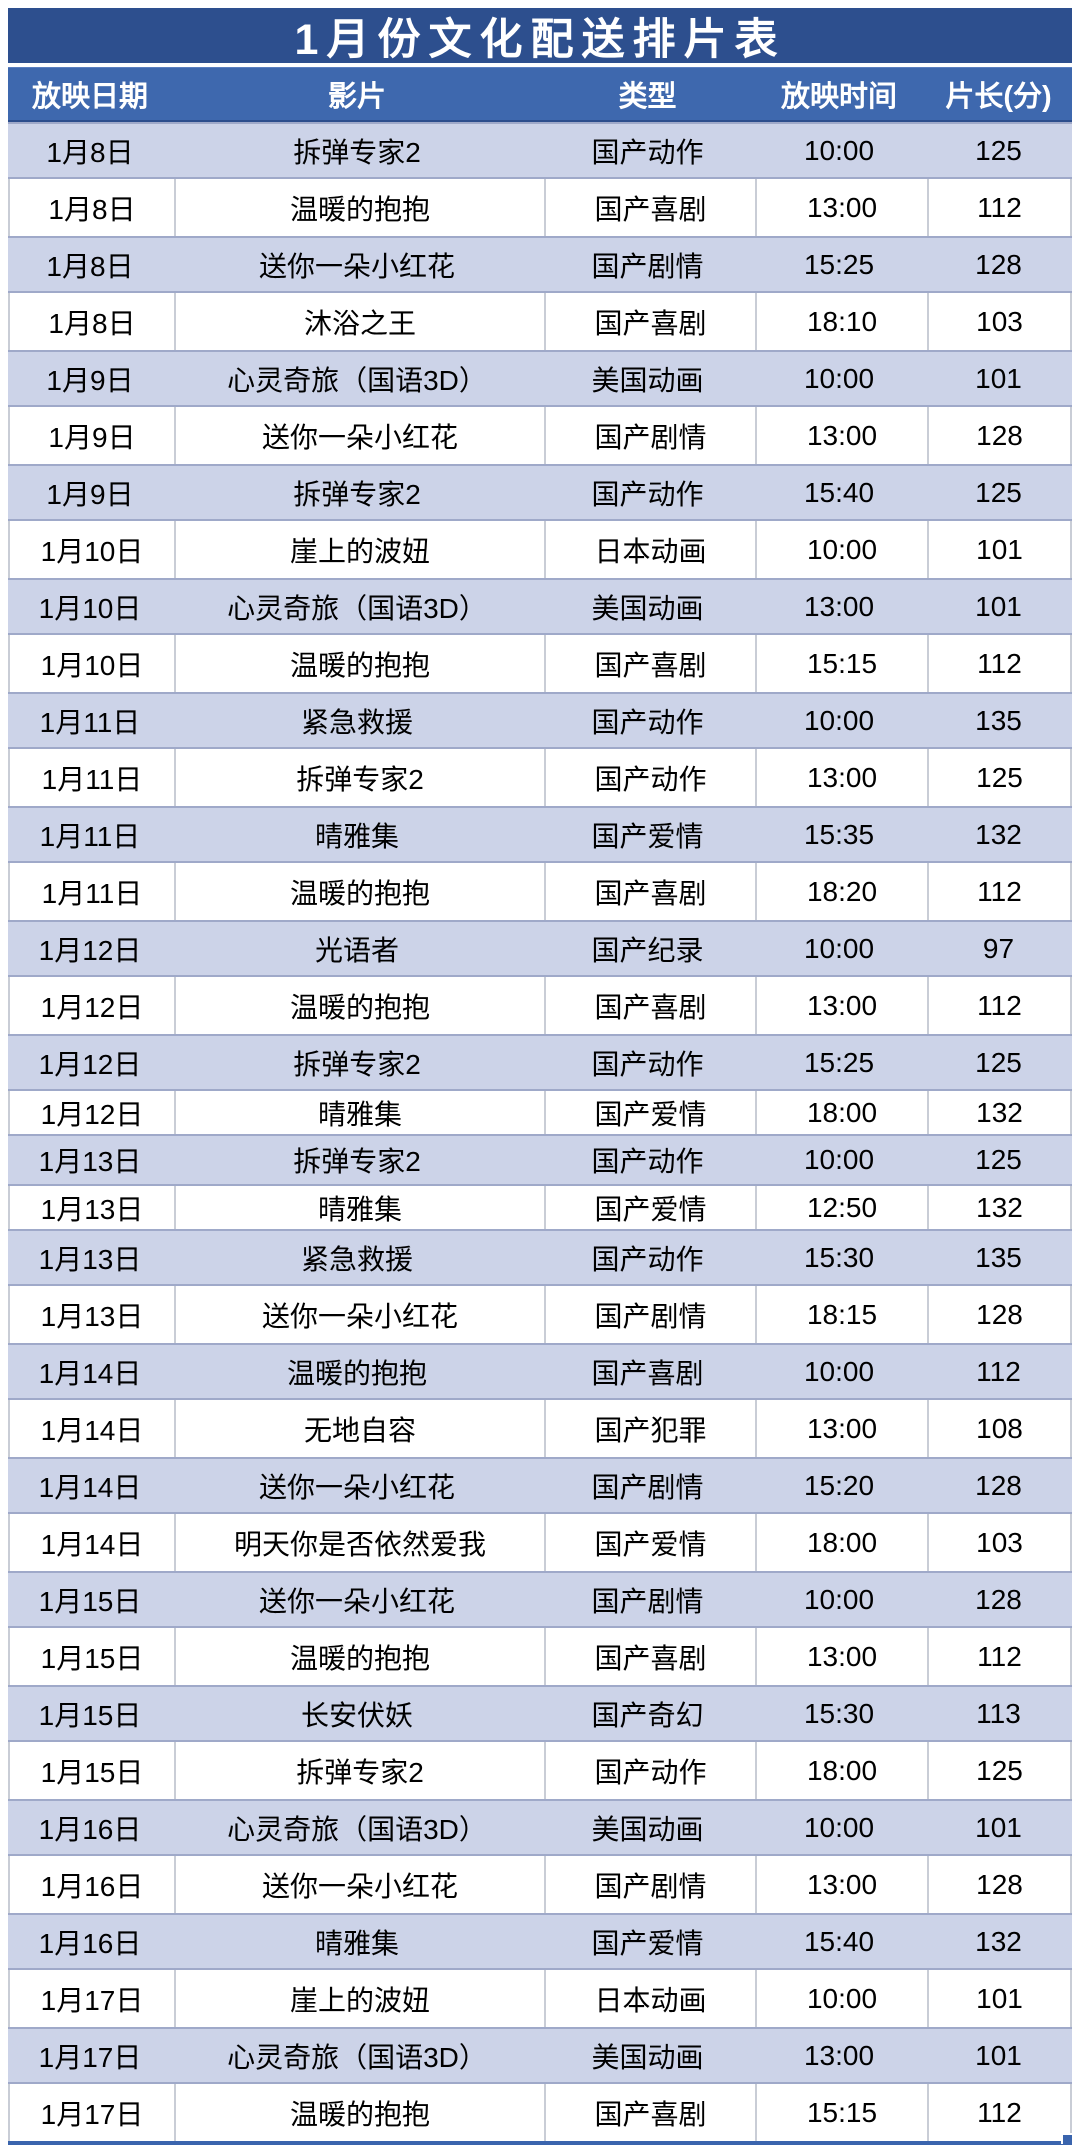  I want to click on cell-film: 明天你是否依然爱我, so click(359, 1542).